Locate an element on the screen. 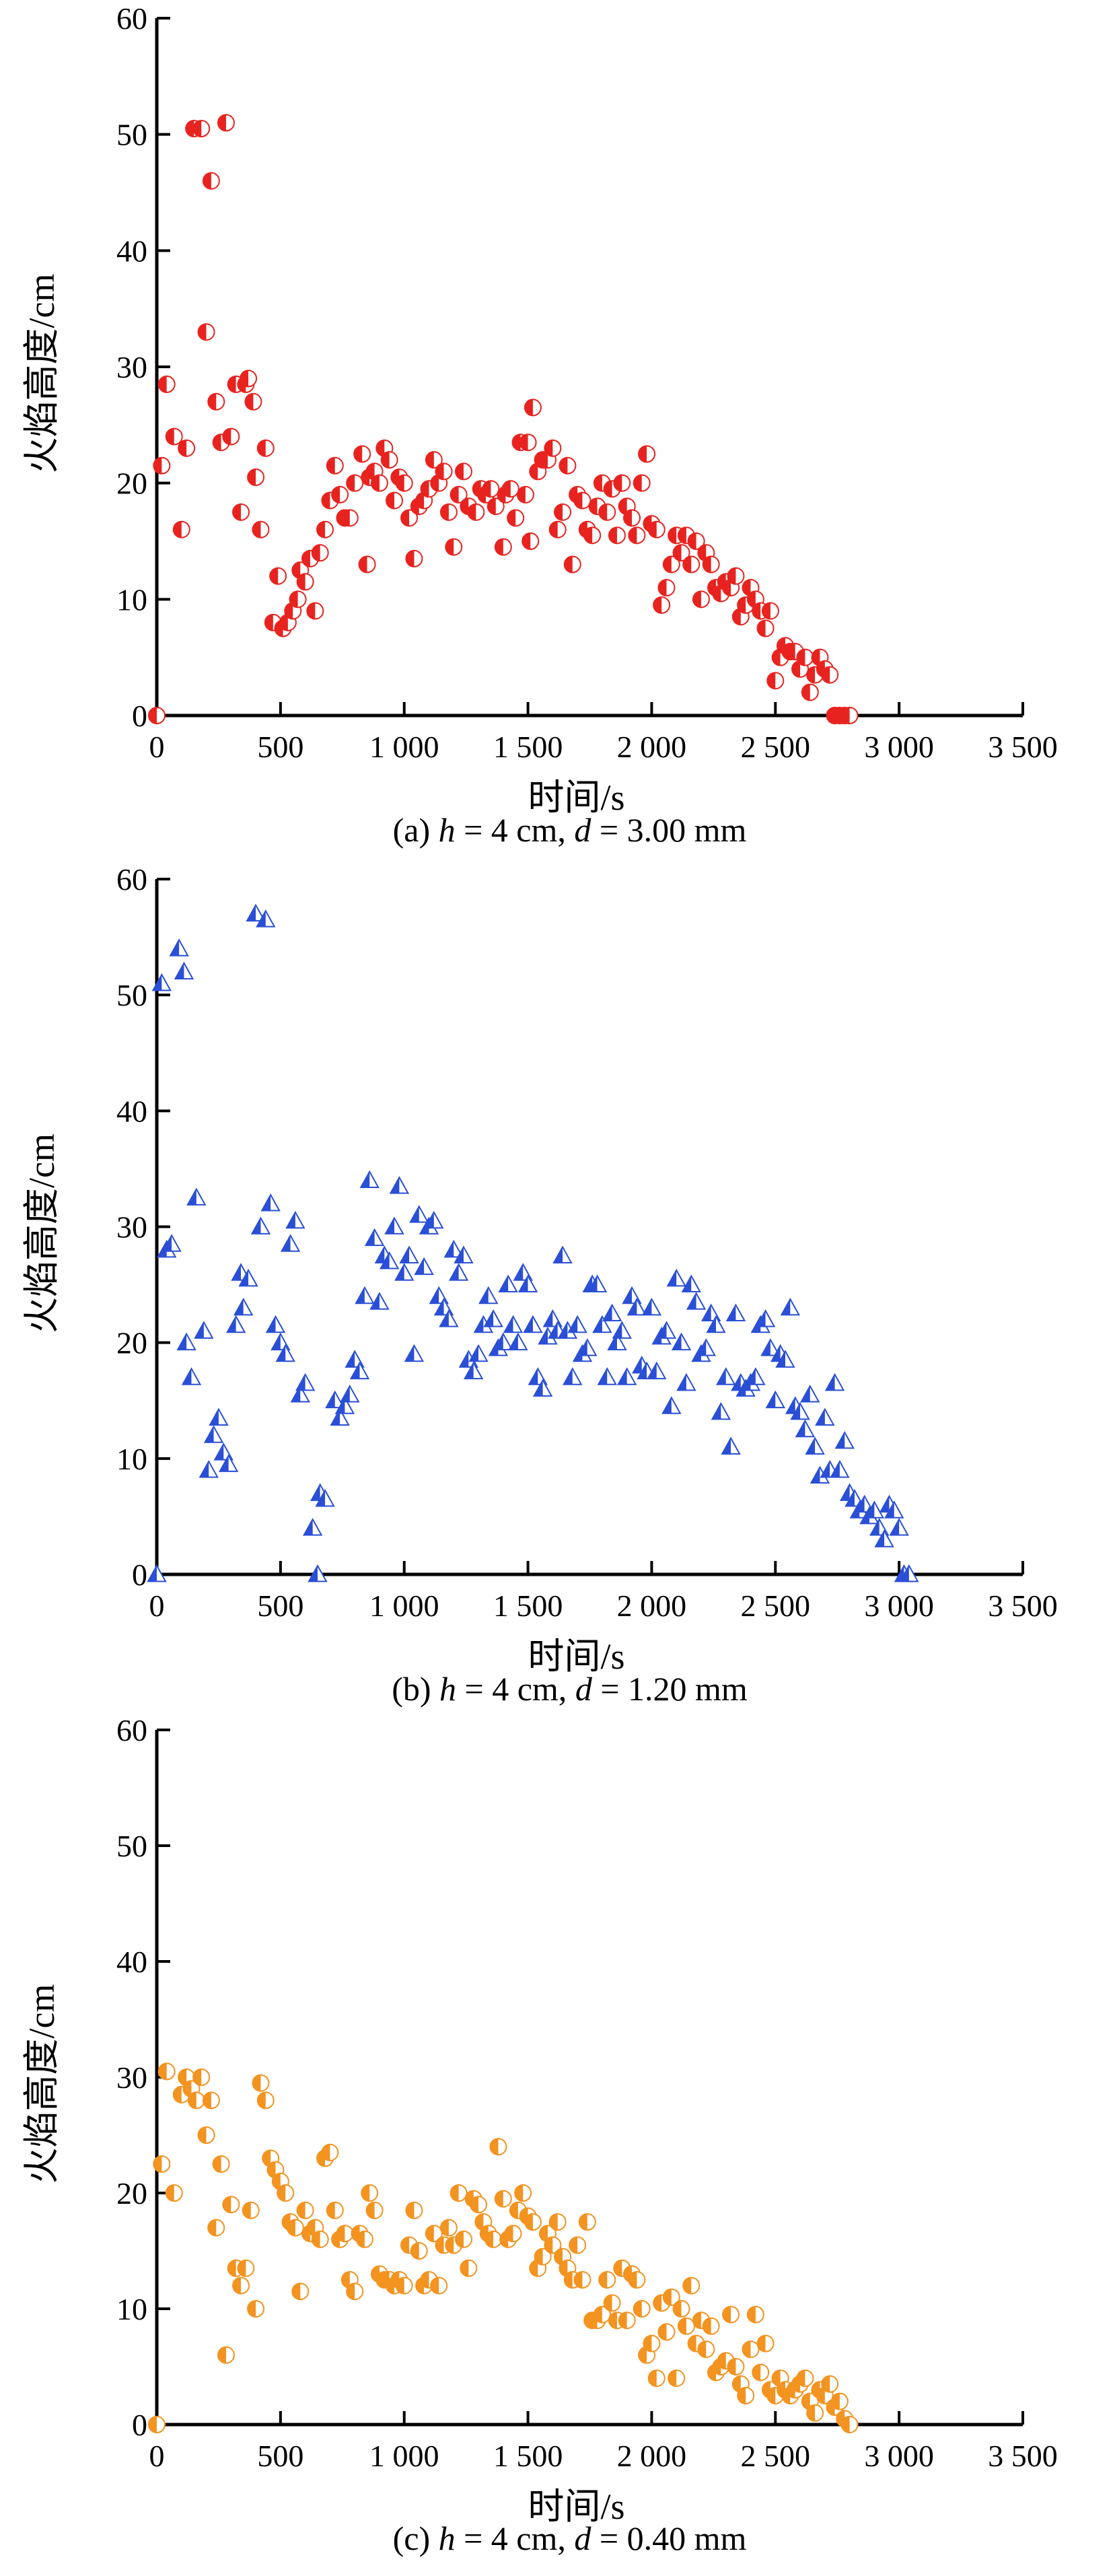  x-tick-label: 500 is located at coordinates (280, 1606).